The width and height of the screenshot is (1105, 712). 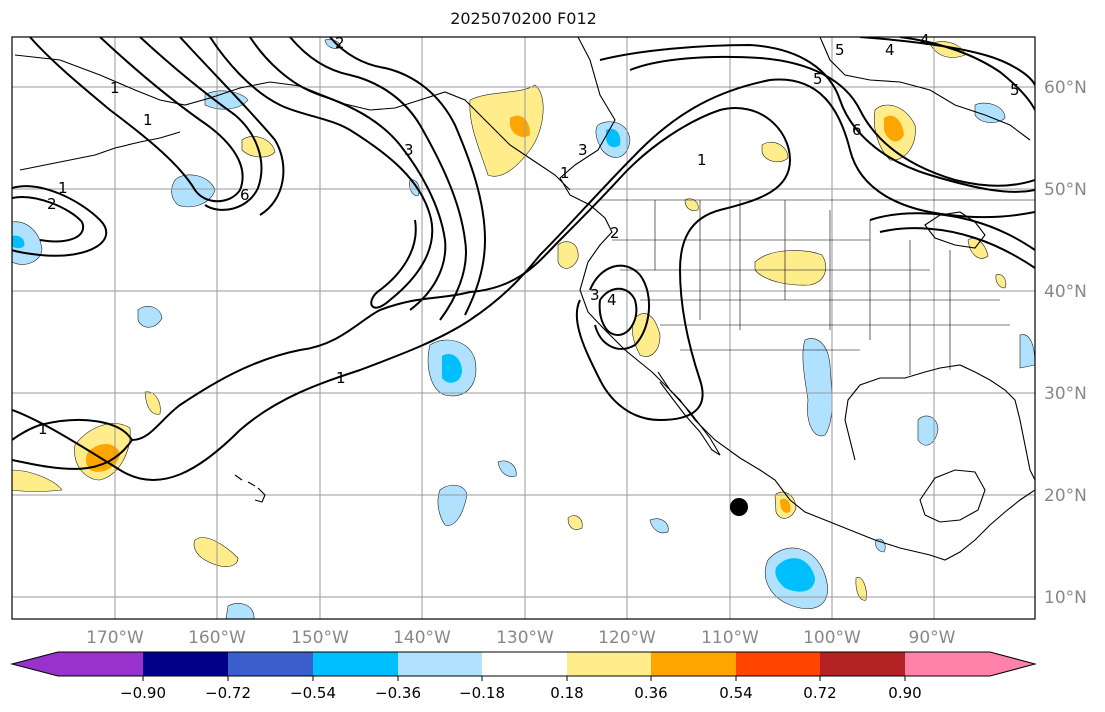 I want to click on lon-label: 120°W, so click(x=627, y=638).